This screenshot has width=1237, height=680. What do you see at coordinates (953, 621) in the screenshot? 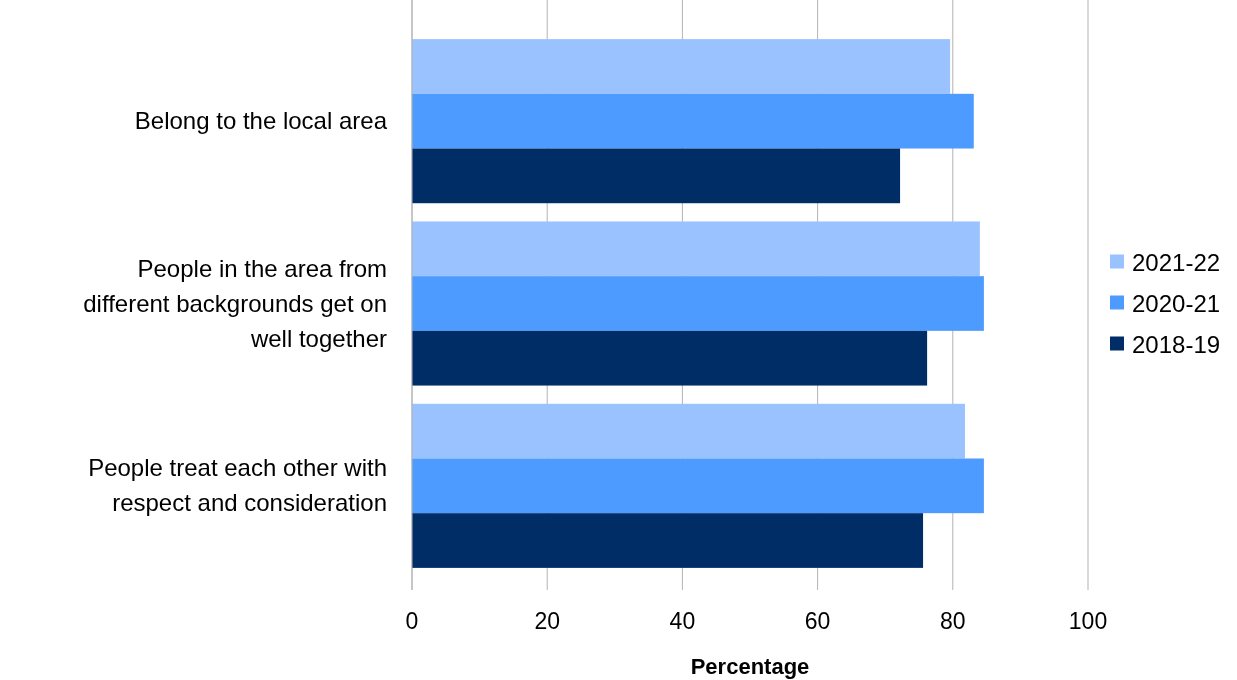
I see `x-tick-label: 80` at bounding box center [953, 621].